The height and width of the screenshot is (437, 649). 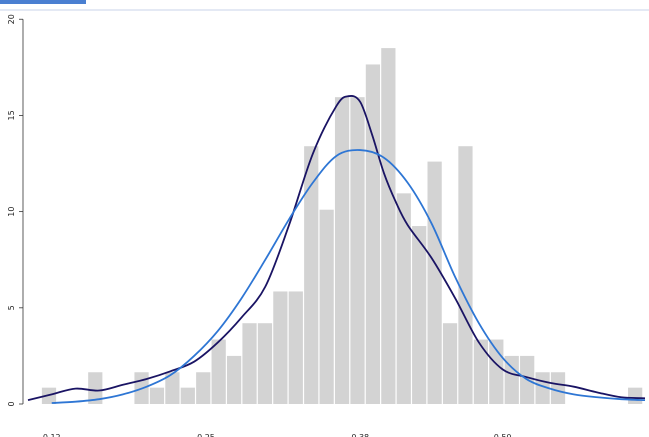 I want to click on y-tick-label: 0, so click(x=11, y=403).